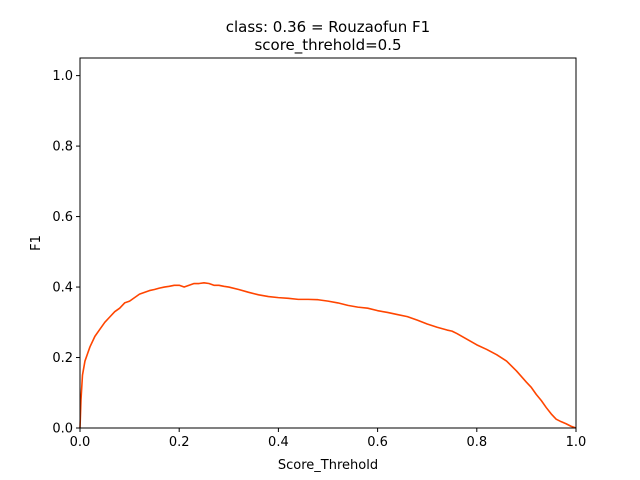 Image resolution: width=640 pixels, height=480 pixels. Describe the element at coordinates (62, 147) in the screenshot. I see `y-tick-label: 0.8` at that location.